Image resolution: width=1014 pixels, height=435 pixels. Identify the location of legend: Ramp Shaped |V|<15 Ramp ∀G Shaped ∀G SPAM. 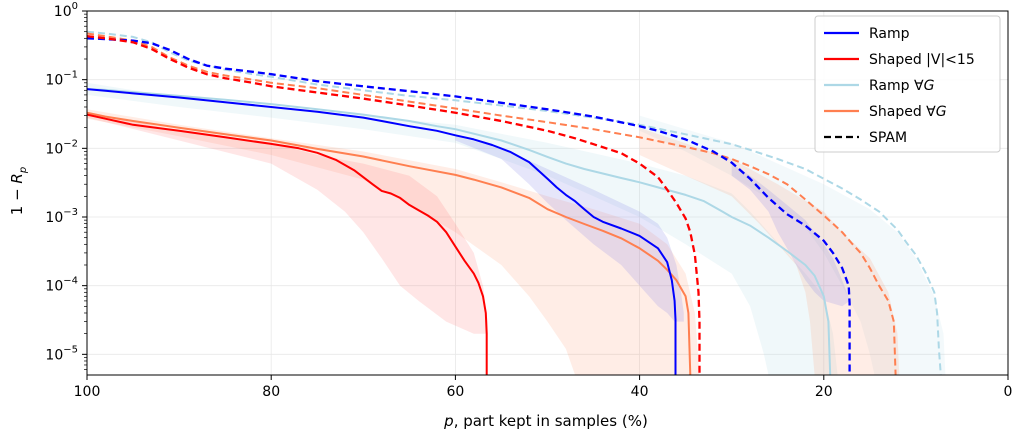
(907, 84).